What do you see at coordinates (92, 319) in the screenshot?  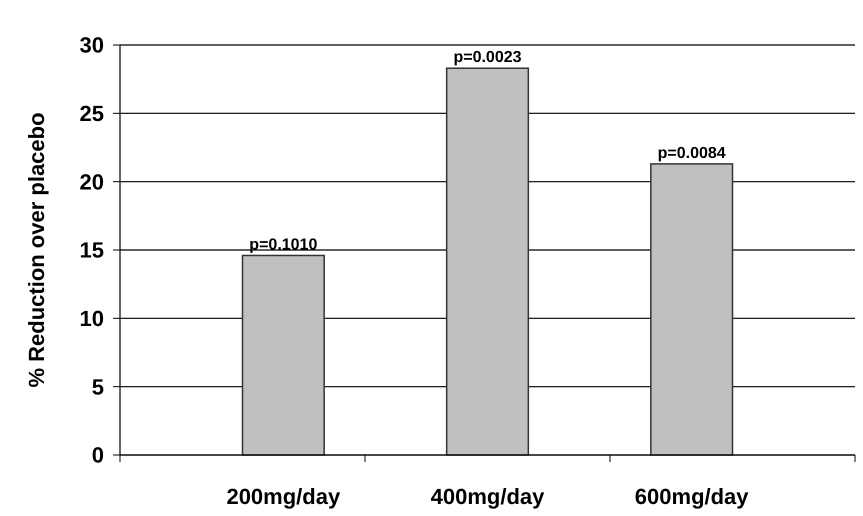 I see `y-tick-label: 10` at bounding box center [92, 319].